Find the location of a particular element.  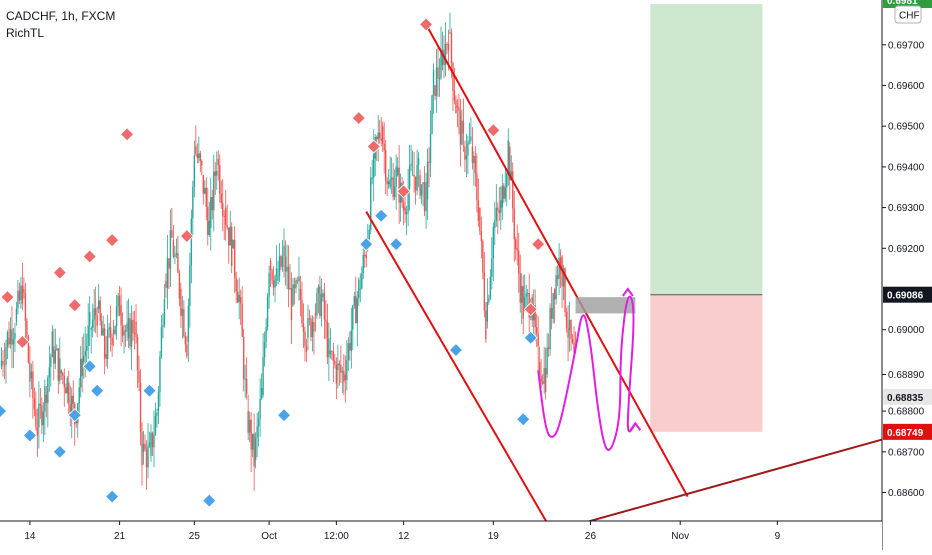

price-tick-label: 0.68800 is located at coordinates (906, 412).